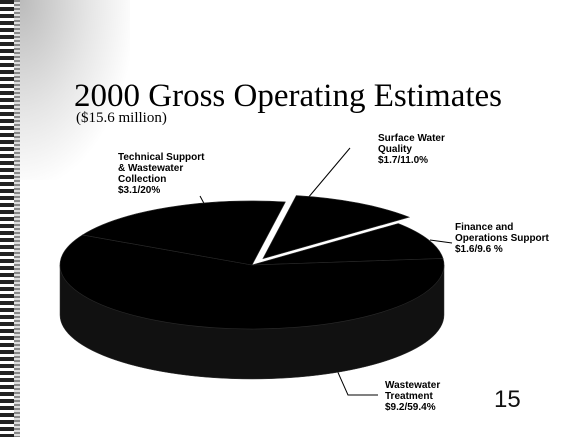 This screenshot has height=437, width=579. I want to click on slide-subtitle: ($15.6 million), so click(121, 118).